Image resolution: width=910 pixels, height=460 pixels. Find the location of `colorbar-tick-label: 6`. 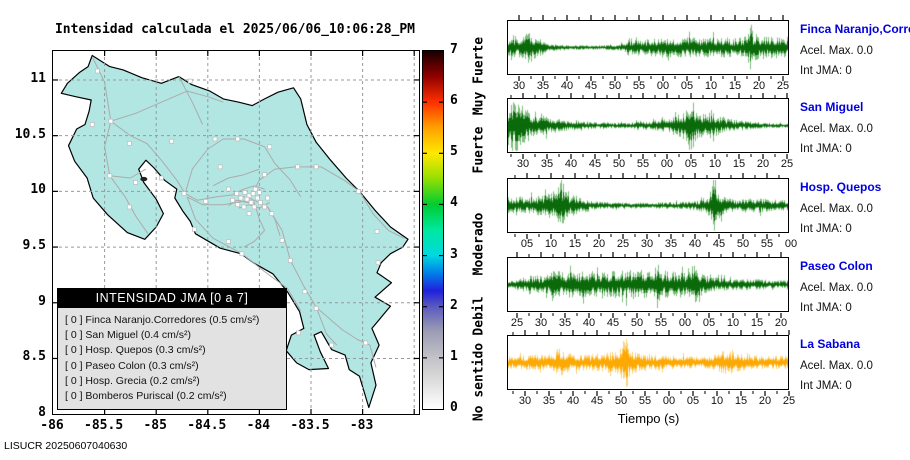

colorbar-tick-label: 6 is located at coordinates (454, 101).